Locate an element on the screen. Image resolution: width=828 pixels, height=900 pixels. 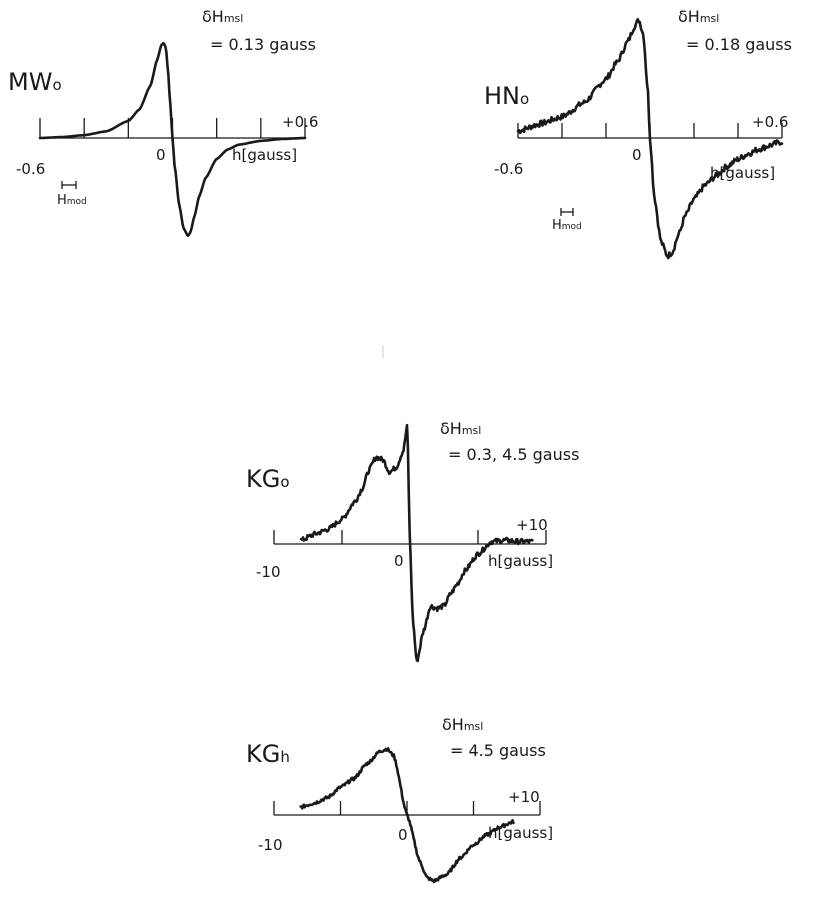
linewidth-value: = 0.18 gauss is located at coordinates (739, 44).